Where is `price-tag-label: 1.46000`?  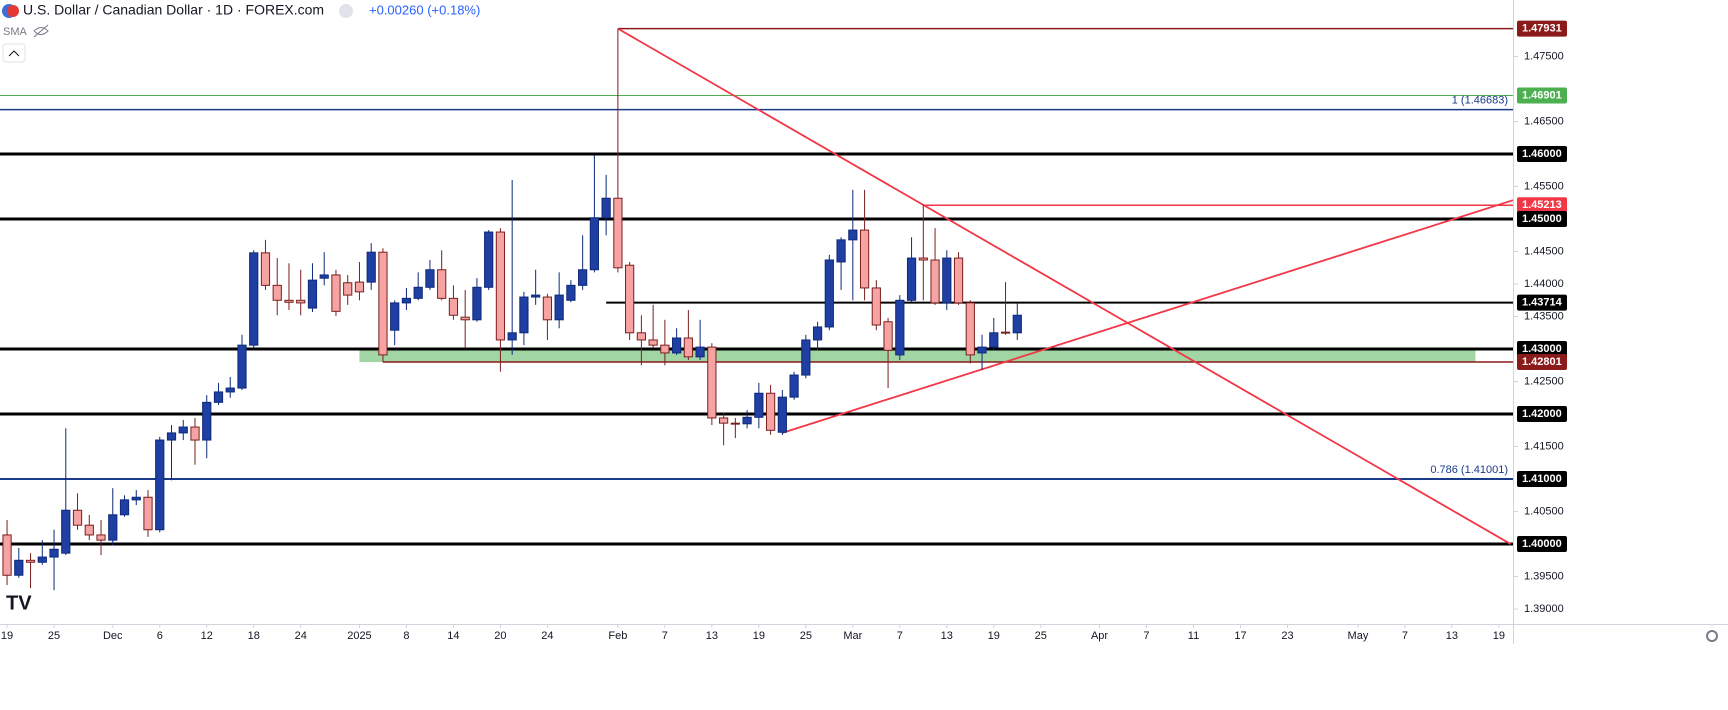
price-tag-label: 1.46000 is located at coordinates (1542, 154).